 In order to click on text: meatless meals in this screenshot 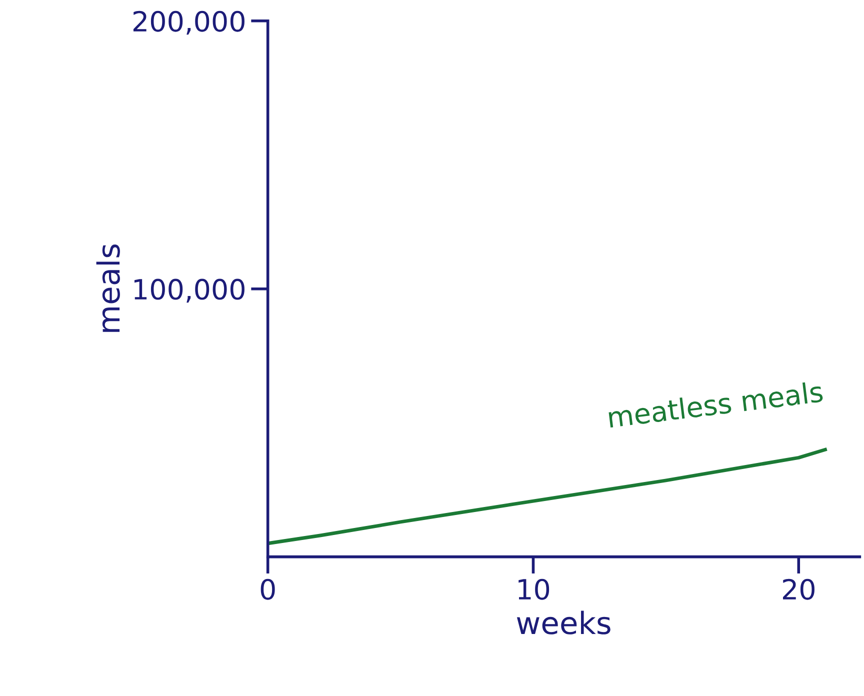, I will do `click(716, 404)`.